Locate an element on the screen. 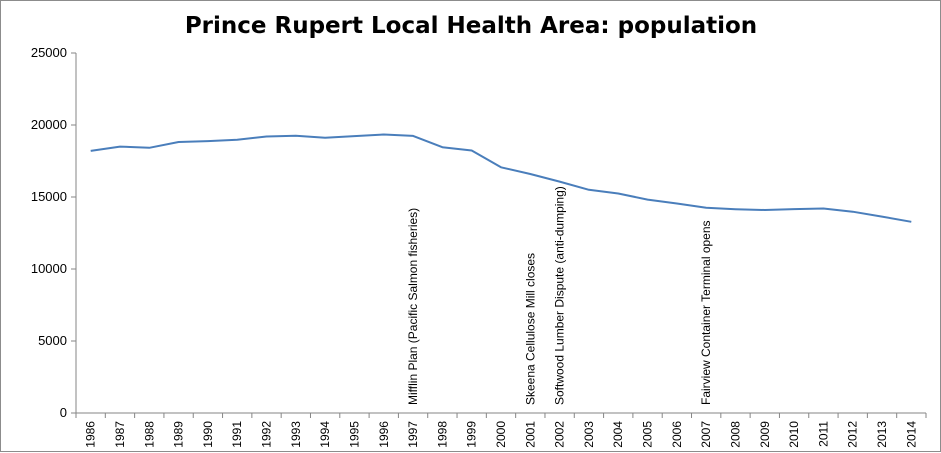 The height and width of the screenshot is (453, 941). x-tick-label: 1986 is located at coordinates (91, 434).